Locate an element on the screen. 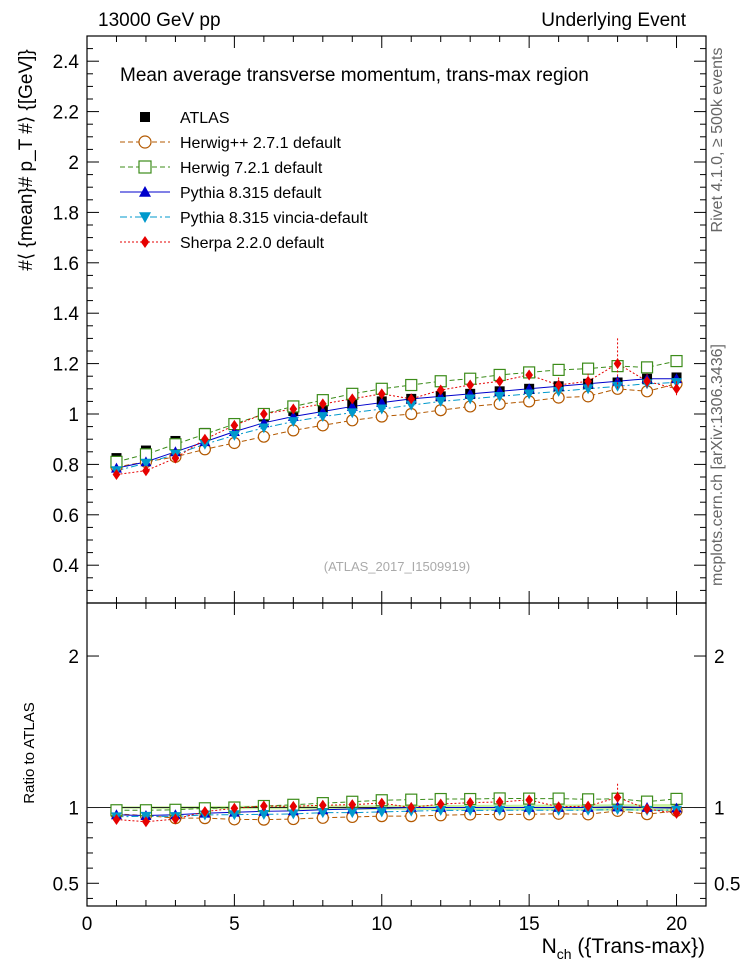  y-tick-label: 1.4 is located at coordinates (66, 314).